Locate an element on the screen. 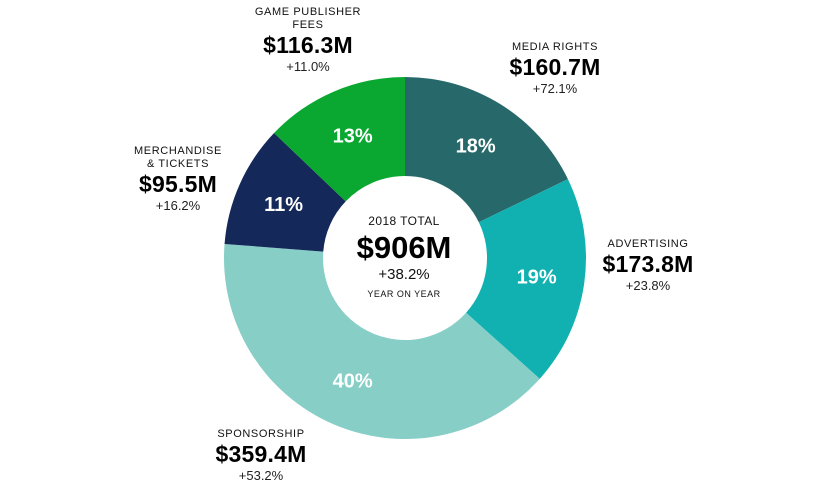 This screenshot has height=497, width=828. game-publisher-fees-name-line1: GAME PUBLISHER is located at coordinates (308, 12).